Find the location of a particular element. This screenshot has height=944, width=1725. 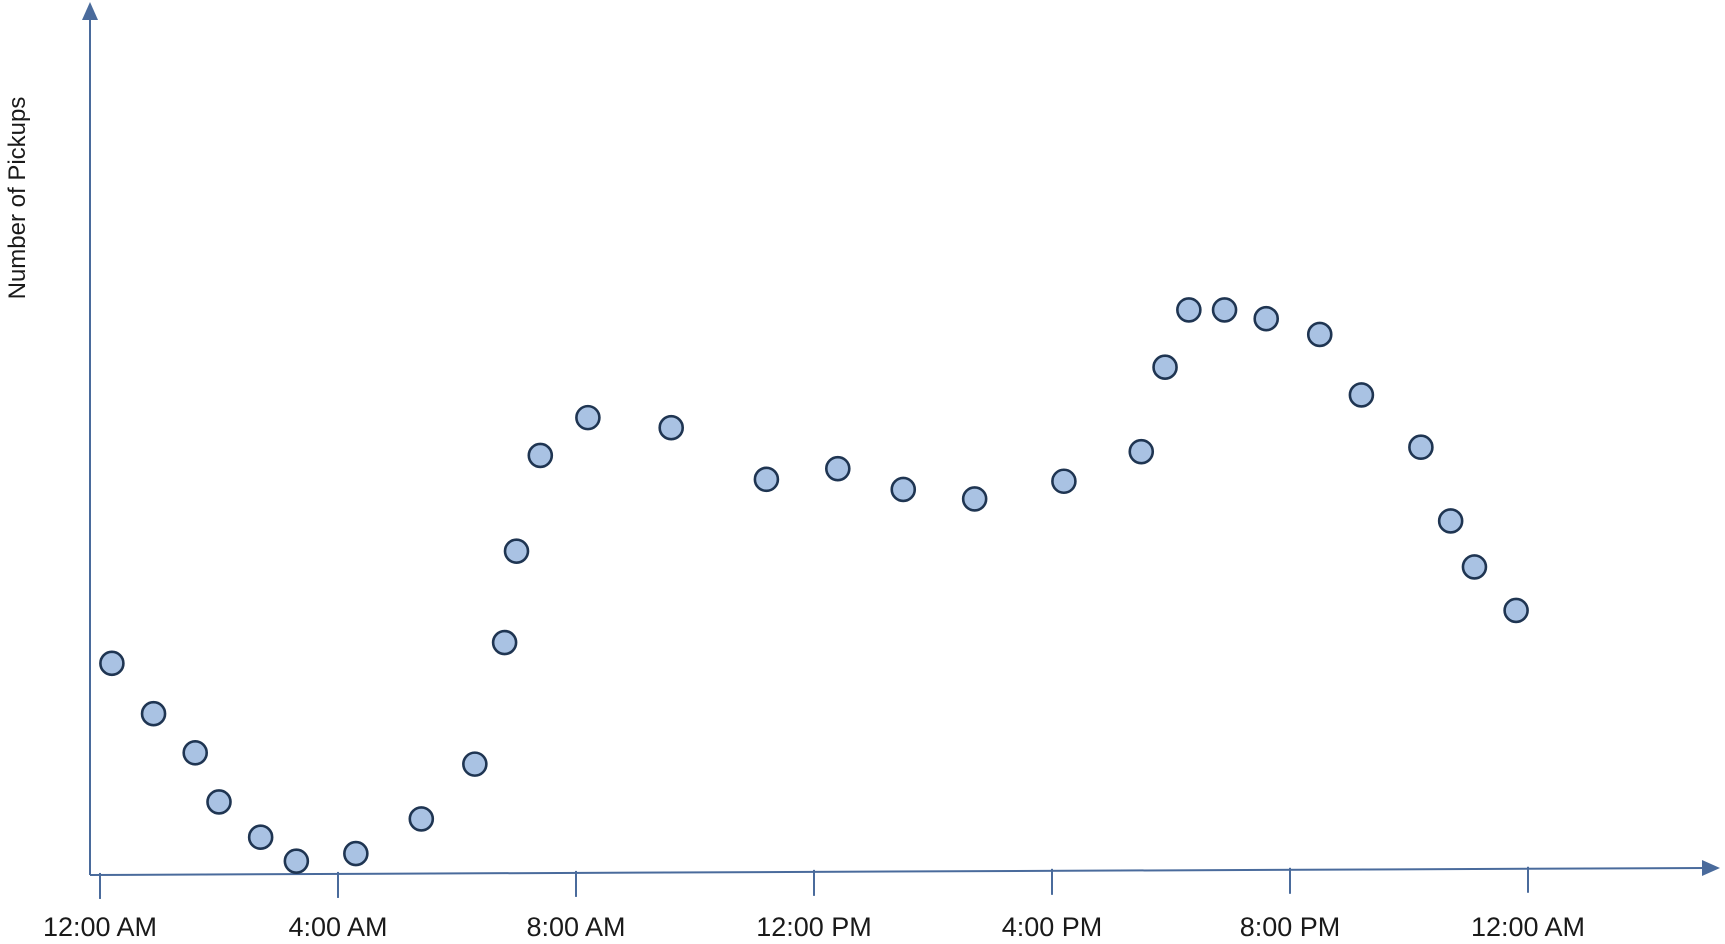

x-tick-label-4: 4:00 PM is located at coordinates (1052, 927).